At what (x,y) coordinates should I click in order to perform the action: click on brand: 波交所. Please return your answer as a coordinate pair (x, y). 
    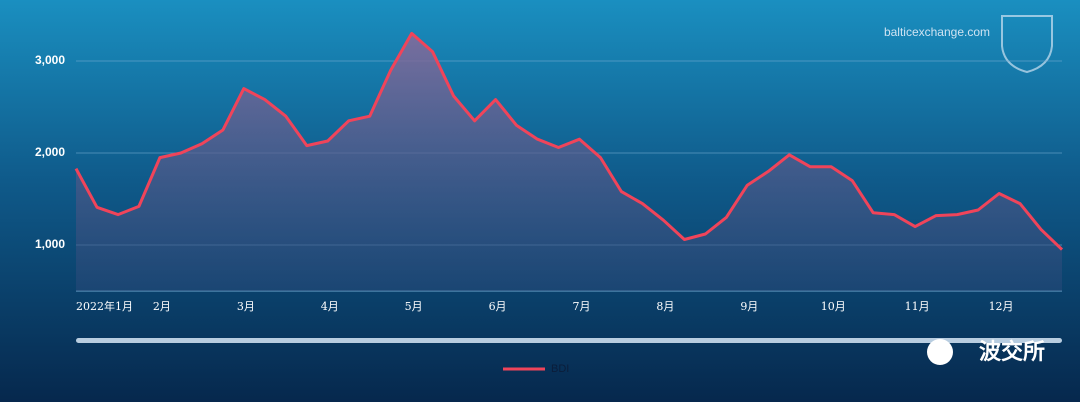
    Looking at the image, I should click on (1012, 351).